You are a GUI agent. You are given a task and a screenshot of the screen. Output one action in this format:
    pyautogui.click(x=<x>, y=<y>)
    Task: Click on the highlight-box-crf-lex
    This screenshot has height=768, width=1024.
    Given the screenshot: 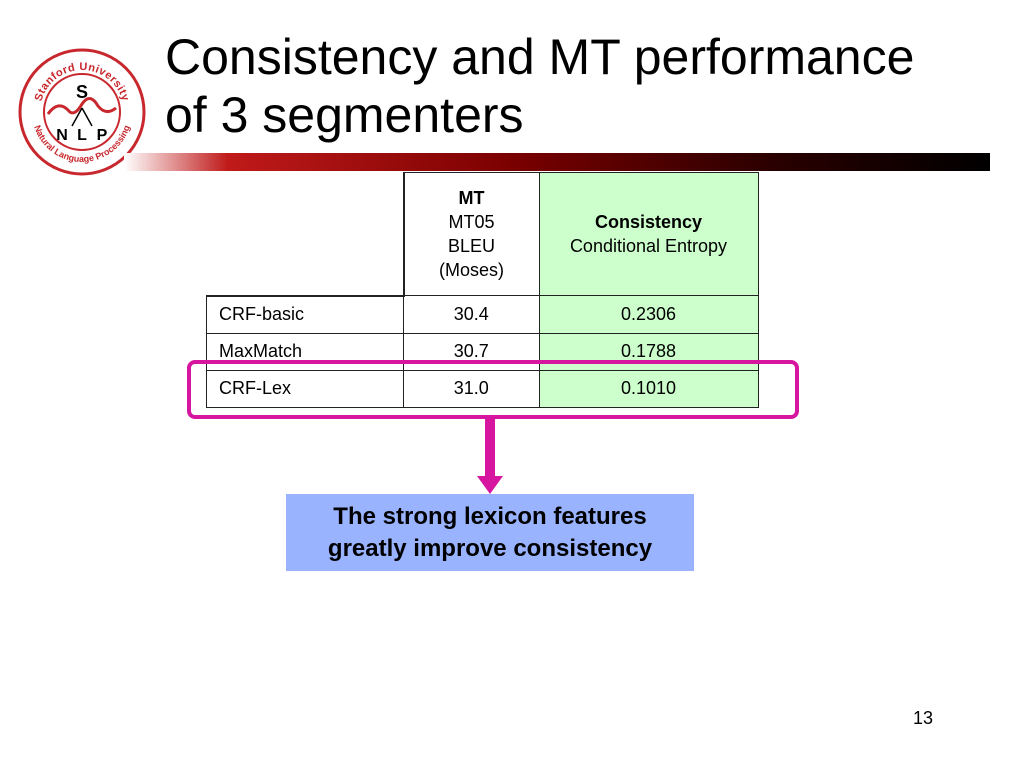 What is the action you would take?
    pyautogui.click(x=493, y=389)
    